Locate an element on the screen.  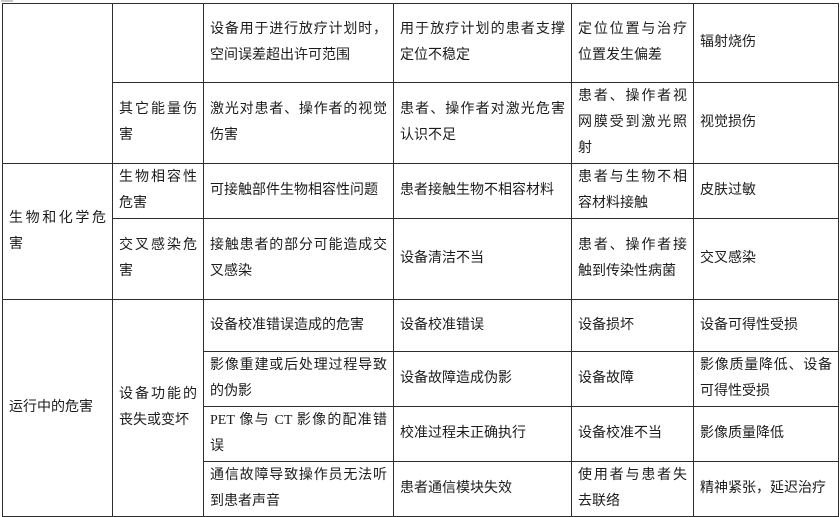
cell-category: 运行中的危害 is located at coordinates (57, 408).